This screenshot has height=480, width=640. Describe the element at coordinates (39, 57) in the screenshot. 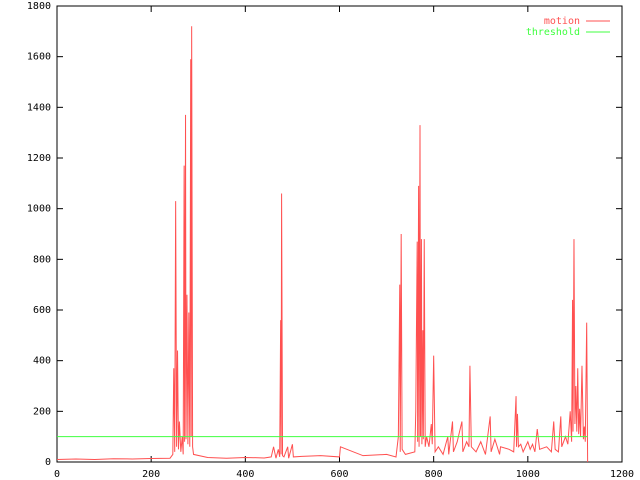

I see `y-tick-label: 1600` at that location.